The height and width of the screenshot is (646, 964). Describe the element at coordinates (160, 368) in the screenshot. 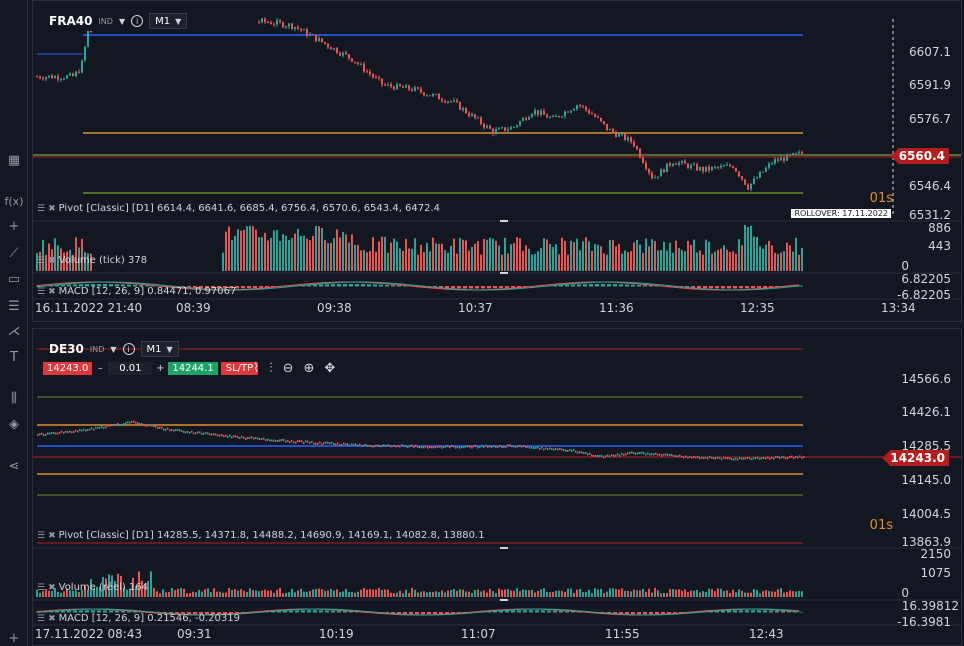

I see `quantity-increase-button: +` at that location.